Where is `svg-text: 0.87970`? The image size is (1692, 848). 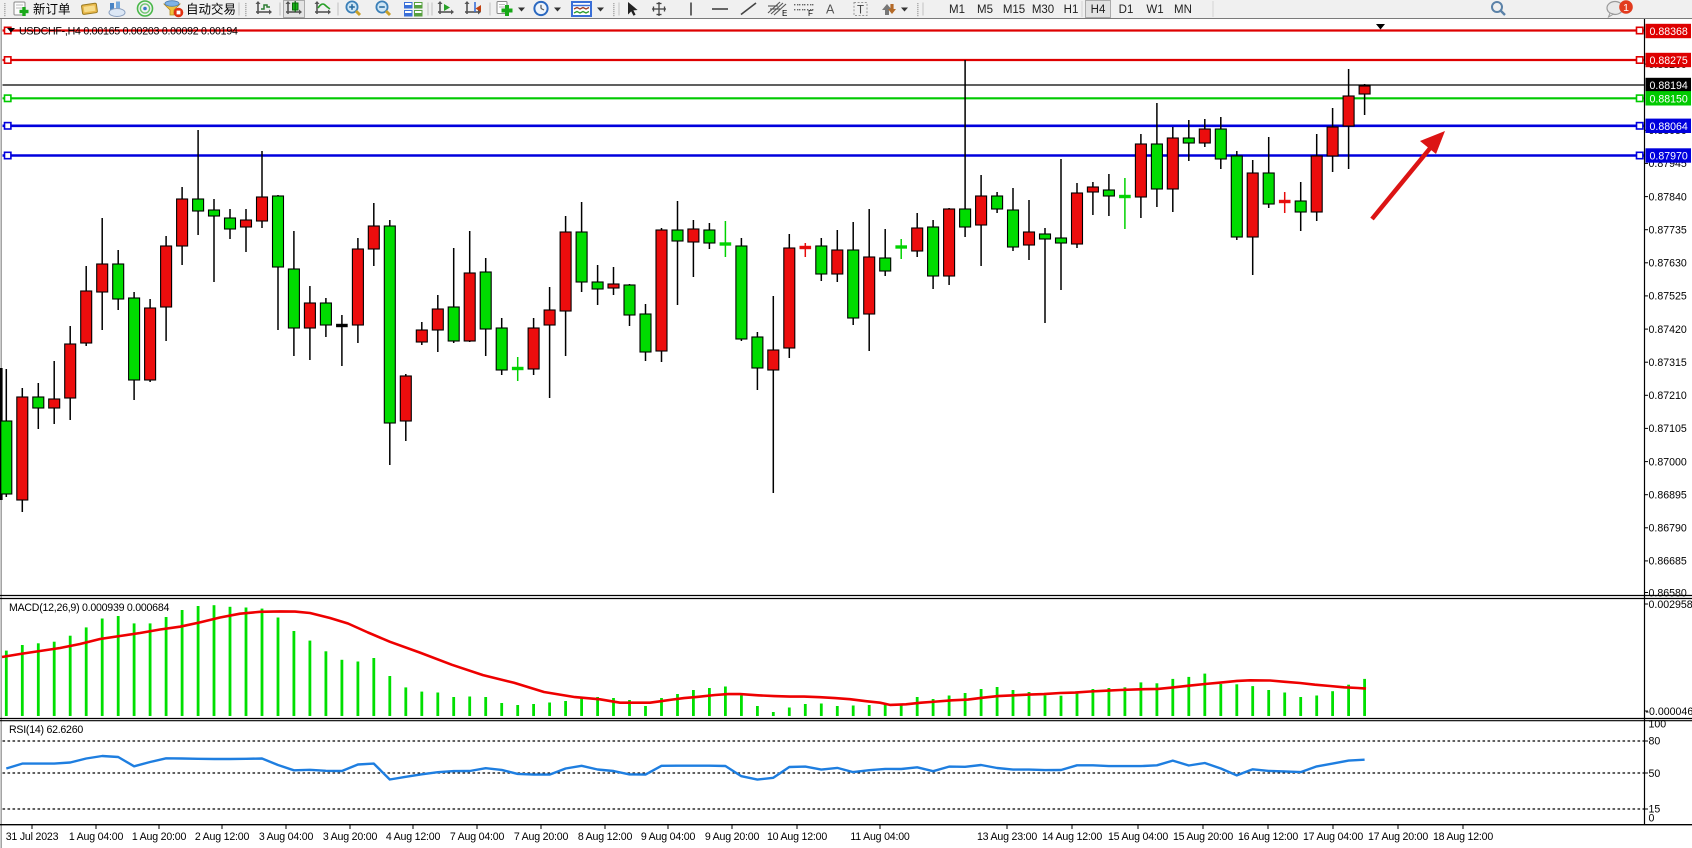
svg-text: 0.87970 is located at coordinates (1669, 157).